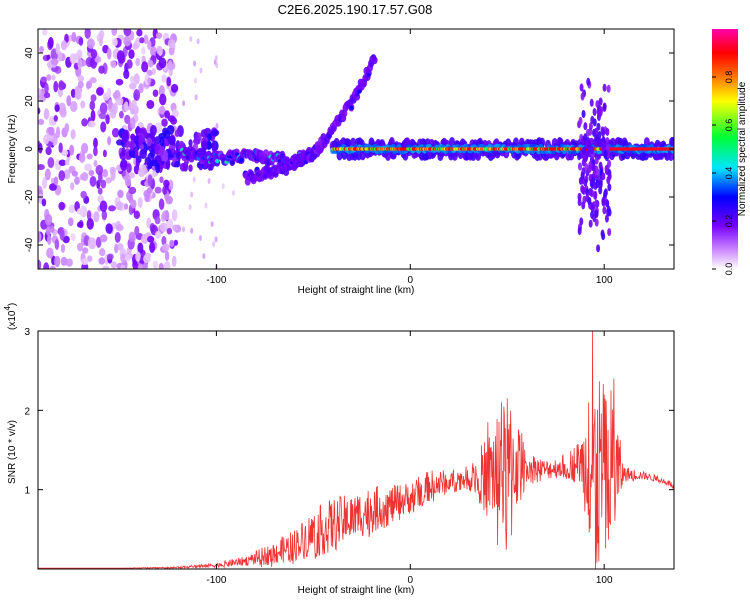 This screenshot has height=600, width=750. Describe the element at coordinates (411, 280) in the screenshot. I see `x-tick-label: 0` at that location.